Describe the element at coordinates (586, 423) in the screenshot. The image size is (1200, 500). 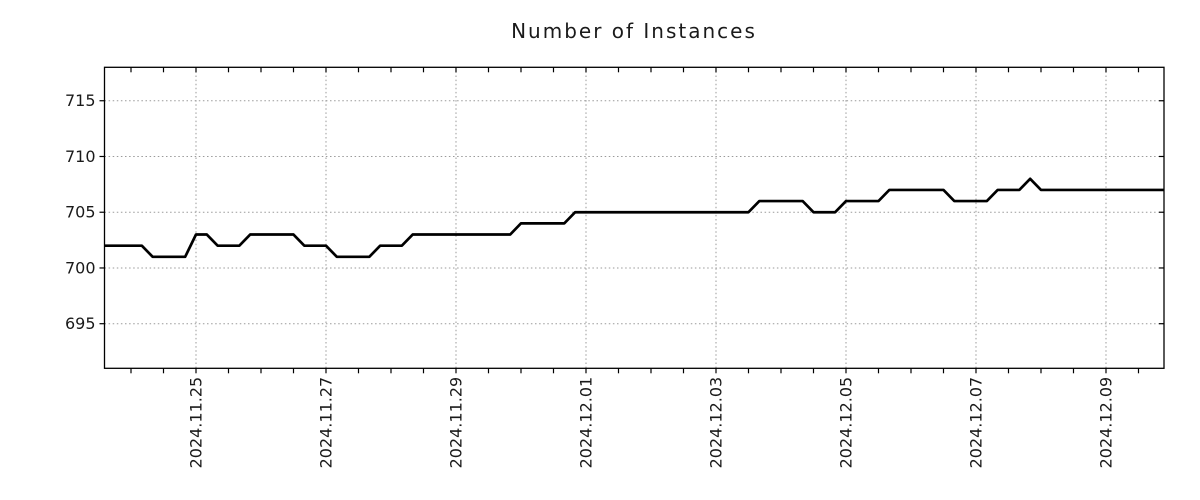
I see `x-tick-label: 2024.12.01` at that location.